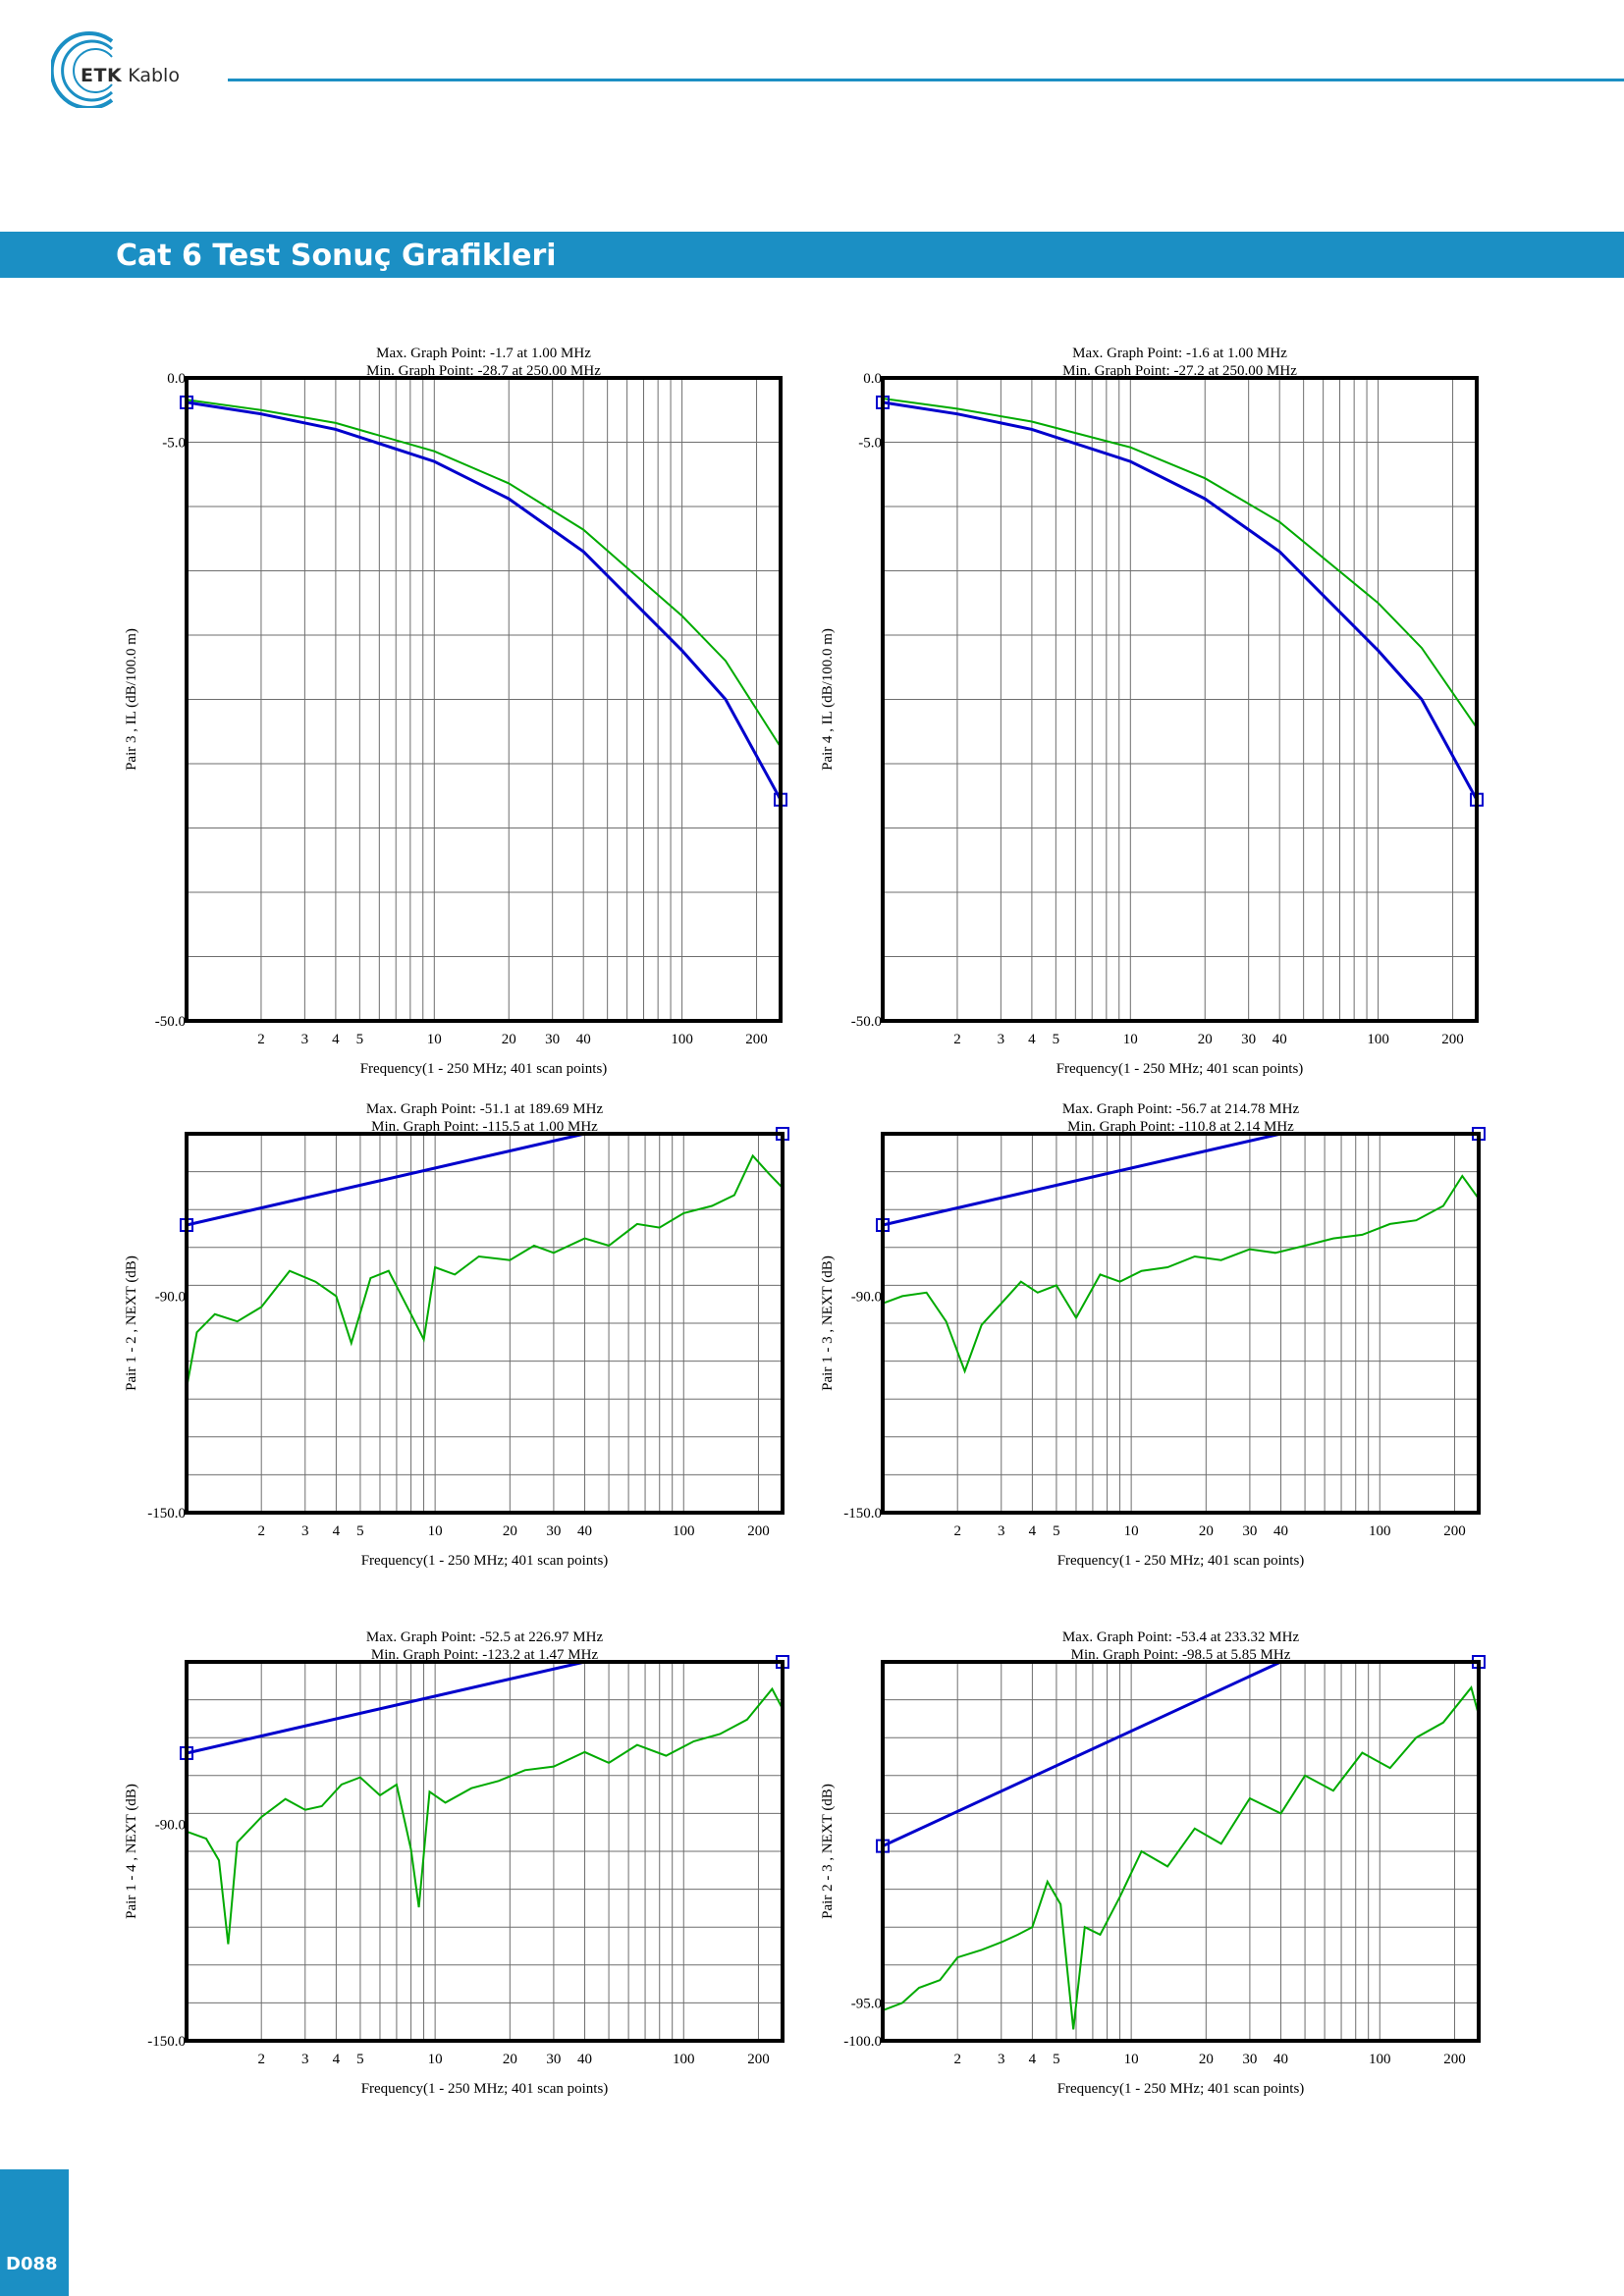  What do you see at coordinates (102, 75) in the screenshot?
I see `logo-text-bold: ETK` at bounding box center [102, 75].